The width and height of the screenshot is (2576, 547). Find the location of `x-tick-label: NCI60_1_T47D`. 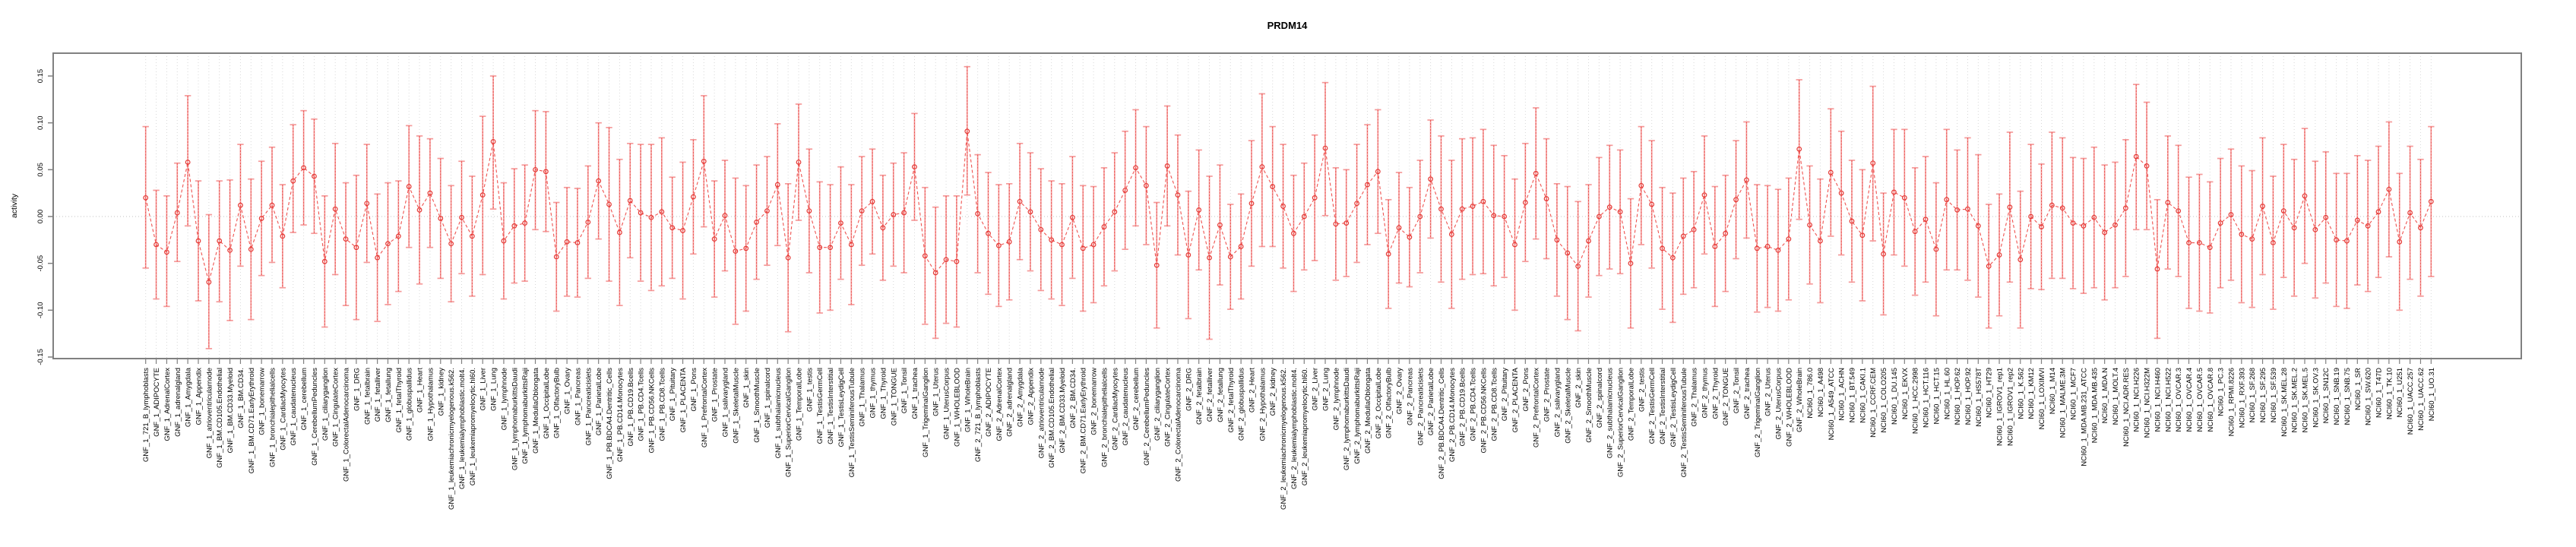

x-tick-label: NCI60_1_T47D is located at coordinates (2379, 393).